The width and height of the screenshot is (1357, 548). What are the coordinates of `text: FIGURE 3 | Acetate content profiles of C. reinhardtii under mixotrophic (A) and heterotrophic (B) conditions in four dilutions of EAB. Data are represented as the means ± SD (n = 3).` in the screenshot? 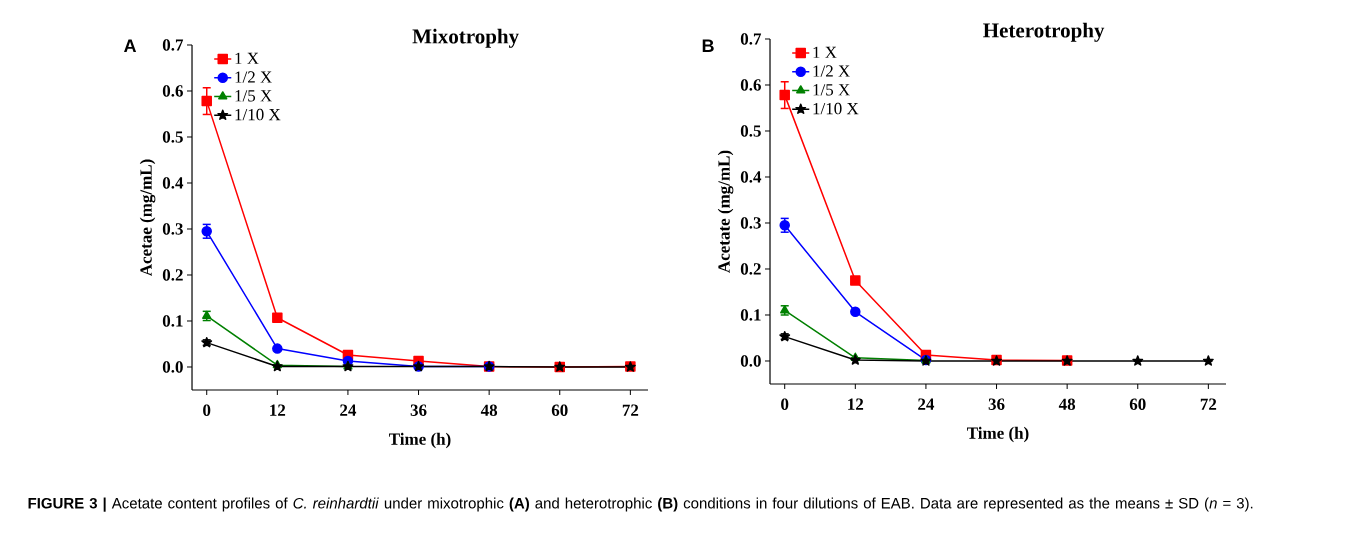 It's located at (640, 504).